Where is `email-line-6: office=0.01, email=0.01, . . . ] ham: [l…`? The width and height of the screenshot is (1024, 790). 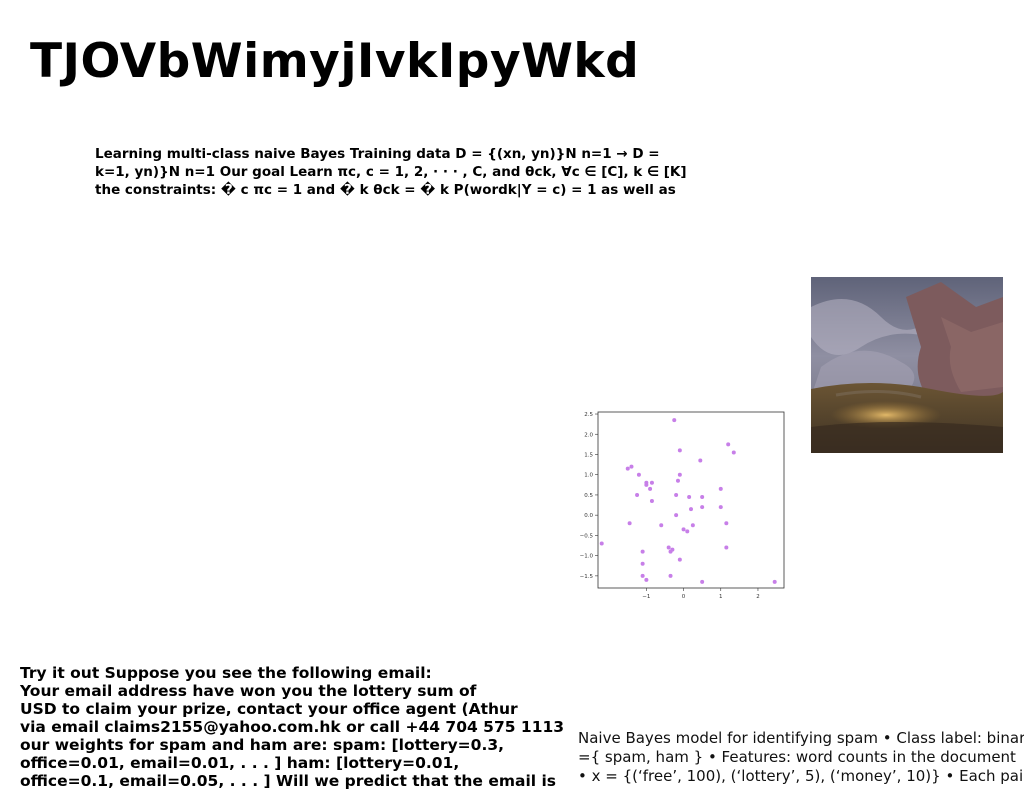
email-line-6: office=0.01, email=0.01, . . . ] ham: [l… is located at coordinates (240, 763).